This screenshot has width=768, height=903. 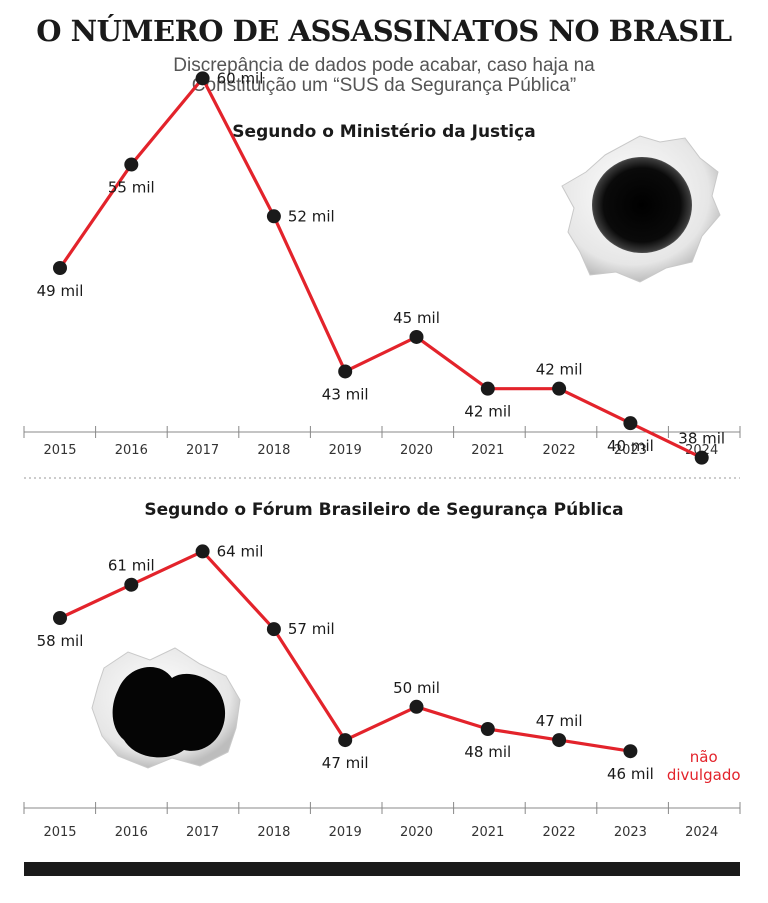 I want to click on data-label: 45 mil, so click(x=416, y=318).